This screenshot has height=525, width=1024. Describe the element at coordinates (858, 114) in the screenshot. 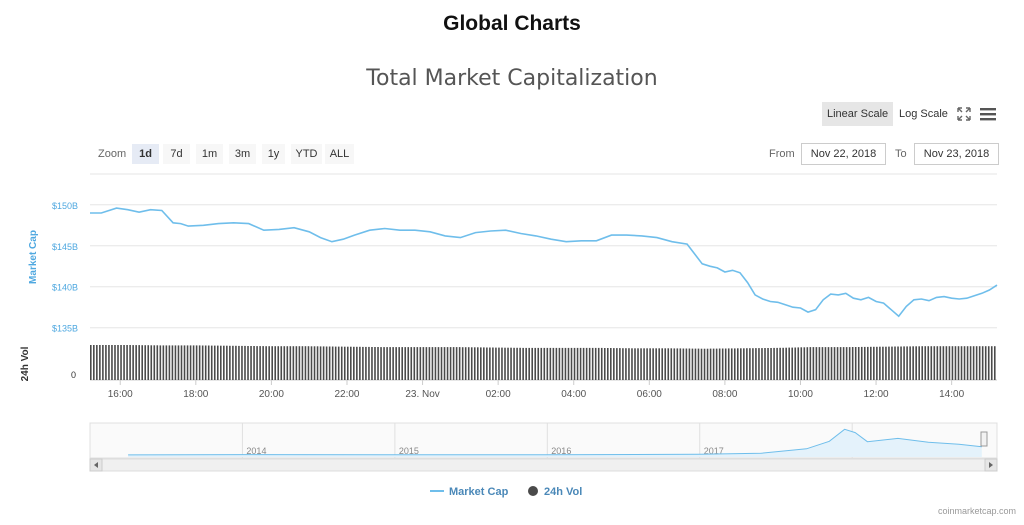

I see `linear-scale-button: Linear Scale` at that location.